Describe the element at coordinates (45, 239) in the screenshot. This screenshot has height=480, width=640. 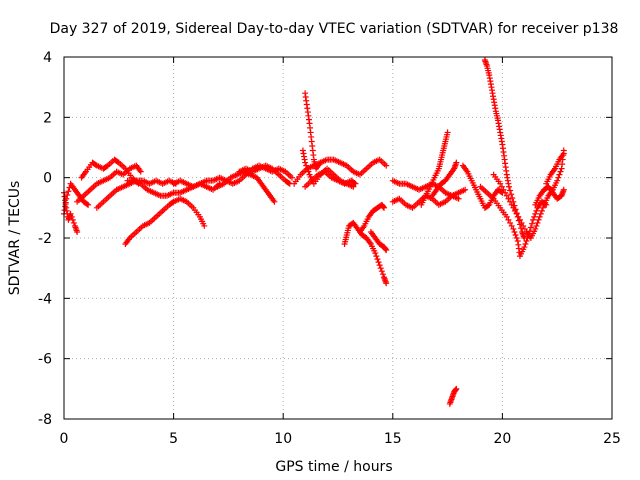
I see `y-tick-label: -2` at that location.